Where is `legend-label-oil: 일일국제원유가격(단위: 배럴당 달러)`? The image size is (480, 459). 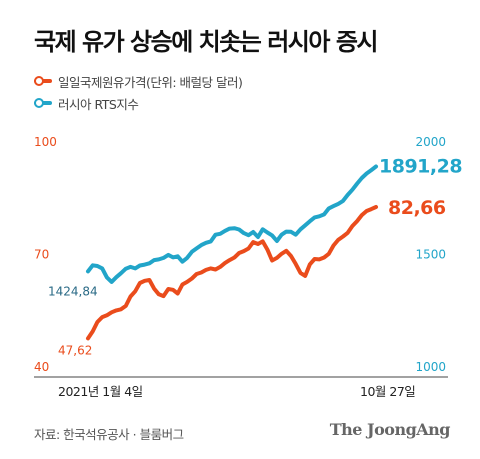
legend-label-oil: 일일국제원유가격(단위: 배럴당 달러) is located at coordinates (150, 82).